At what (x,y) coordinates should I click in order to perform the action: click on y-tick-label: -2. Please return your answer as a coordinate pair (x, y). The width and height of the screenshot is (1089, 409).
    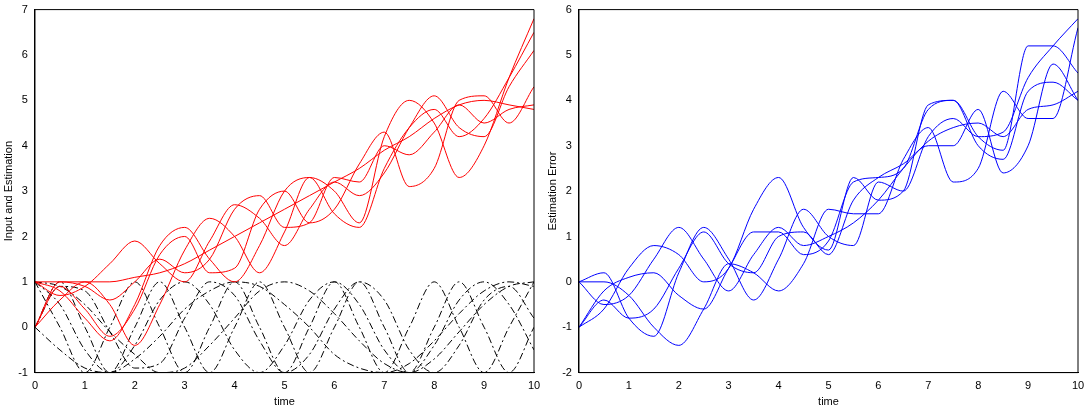
    Looking at the image, I should click on (567, 371).